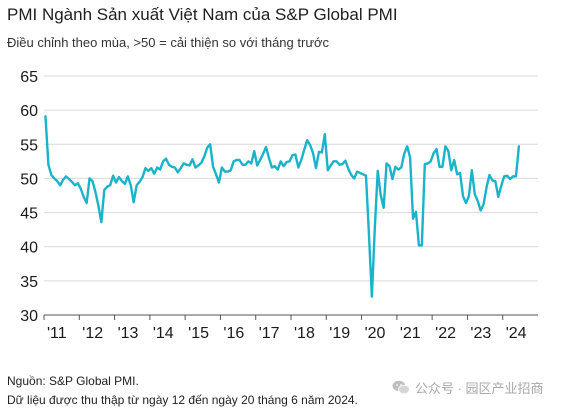 The width and height of the screenshot is (581, 413). Describe the element at coordinates (401, 387) in the screenshot. I see `wechat-icon` at that location.